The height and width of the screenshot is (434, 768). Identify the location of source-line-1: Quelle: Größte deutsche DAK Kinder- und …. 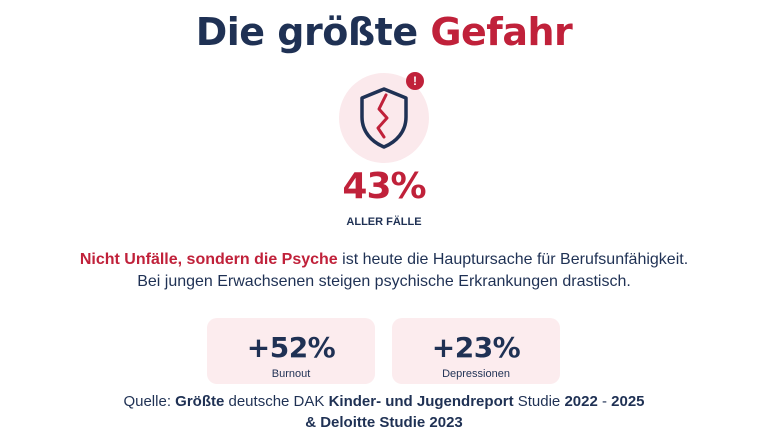
(384, 401).